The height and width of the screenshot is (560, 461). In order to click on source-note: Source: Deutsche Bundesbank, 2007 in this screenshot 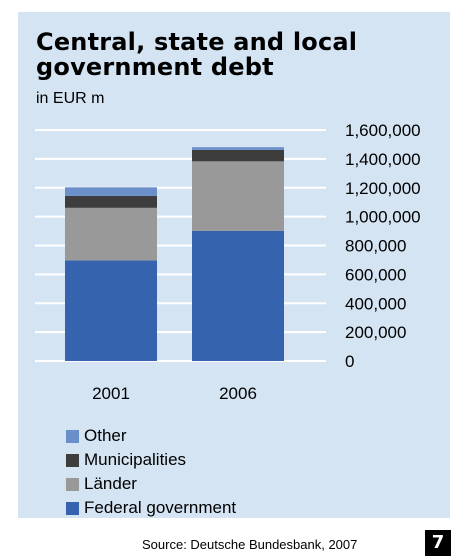, I will do `click(250, 544)`.